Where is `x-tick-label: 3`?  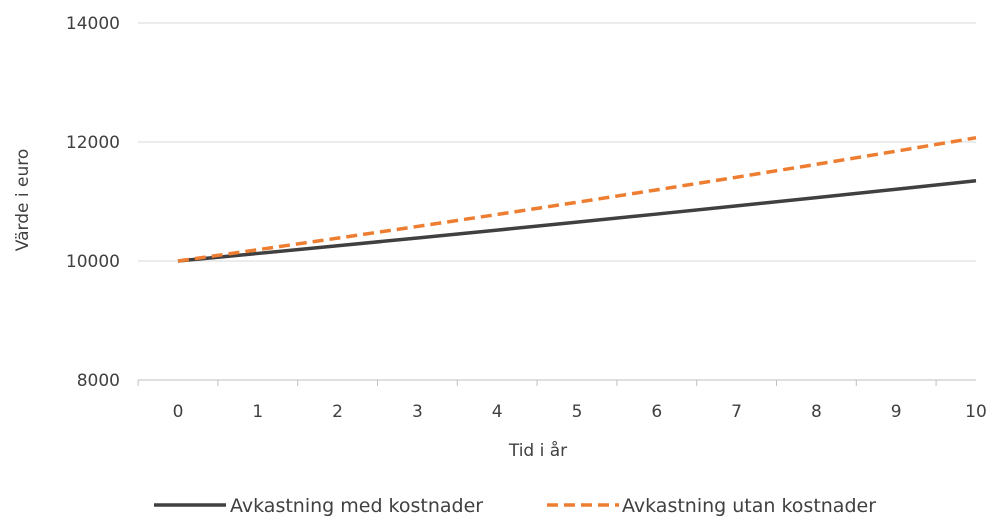
x-tick-label: 3 is located at coordinates (417, 412).